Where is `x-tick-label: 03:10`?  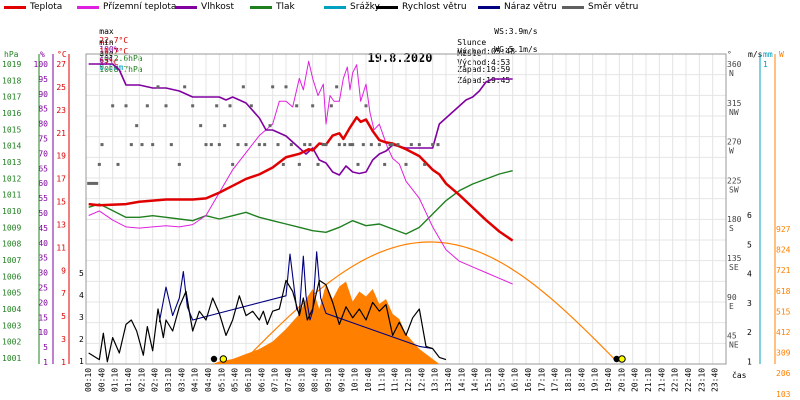 x-tick-label: 03:10 is located at coordinates (168, 380).